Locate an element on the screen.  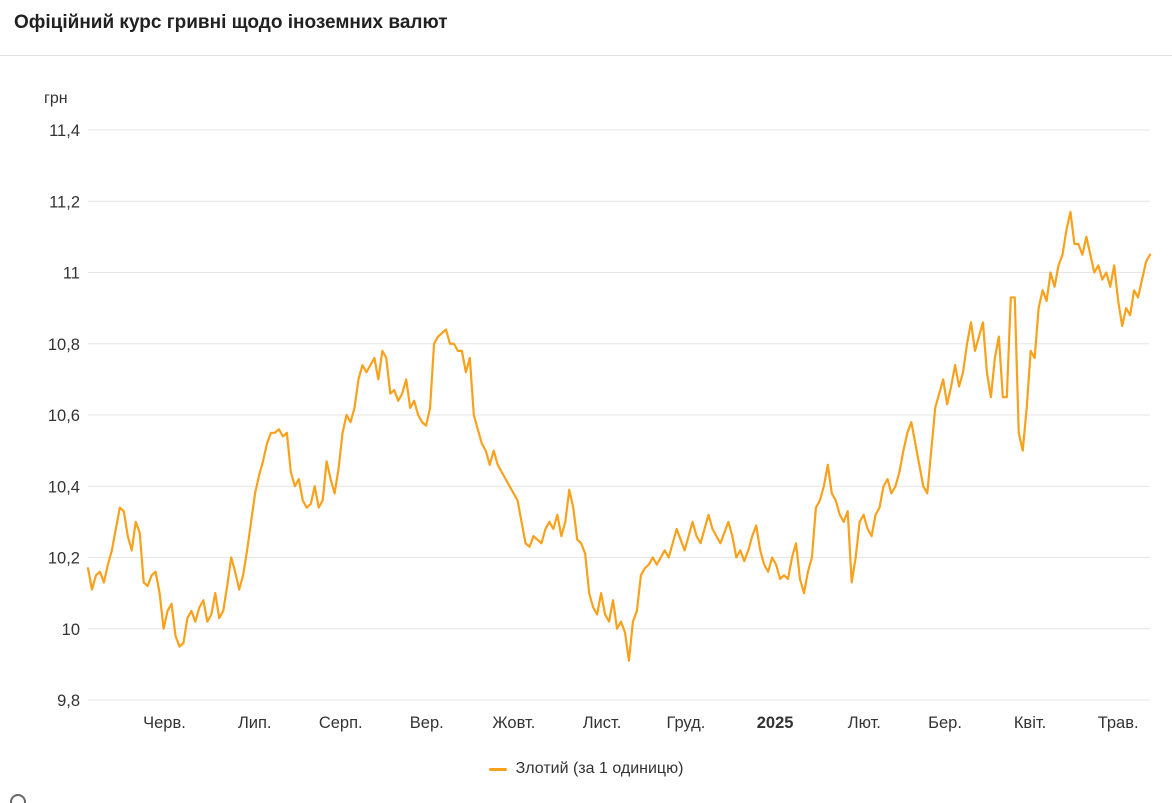
x-tick-label: Черв. is located at coordinates (164, 723).